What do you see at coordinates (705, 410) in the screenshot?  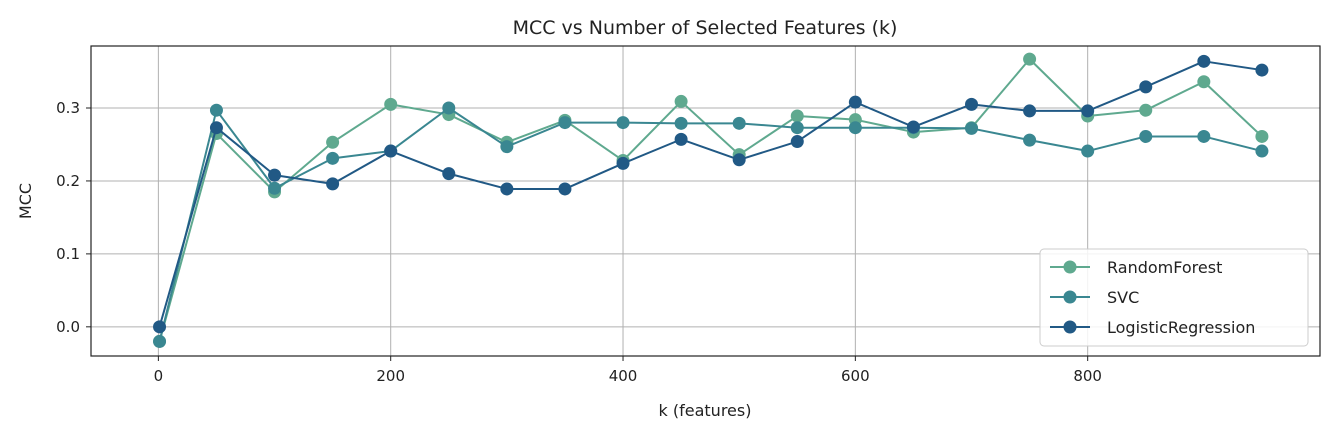 I see `x-axis-label: k (features)` at bounding box center [705, 410].